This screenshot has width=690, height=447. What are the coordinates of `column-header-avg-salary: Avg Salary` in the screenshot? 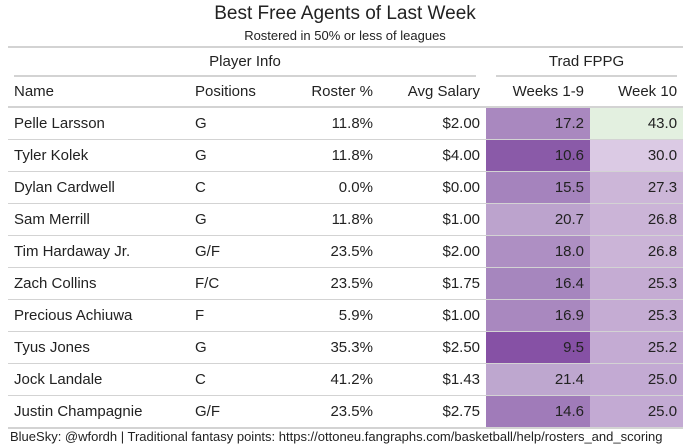 It's located at (433, 92).